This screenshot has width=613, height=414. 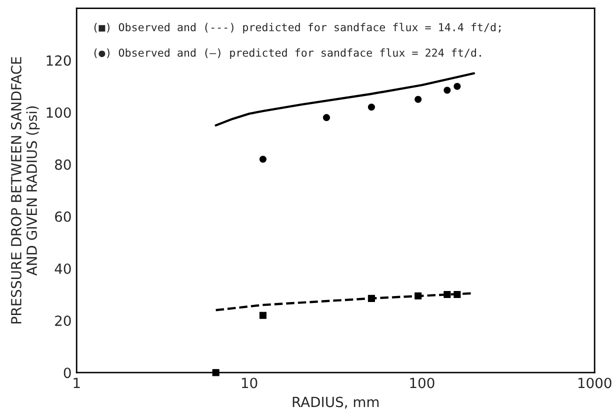 I want to click on y-tick-label: 120, so click(x=58, y=60).